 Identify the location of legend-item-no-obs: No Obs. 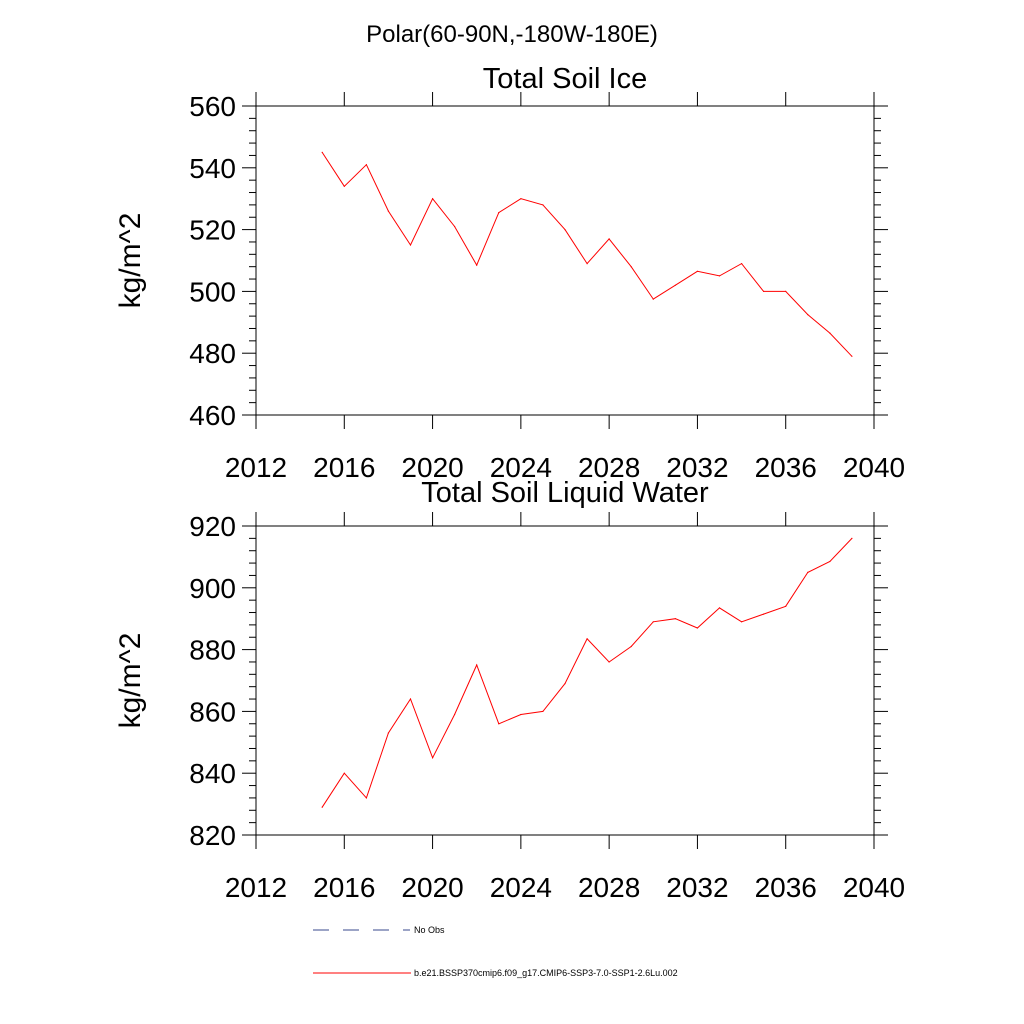
(379, 930).